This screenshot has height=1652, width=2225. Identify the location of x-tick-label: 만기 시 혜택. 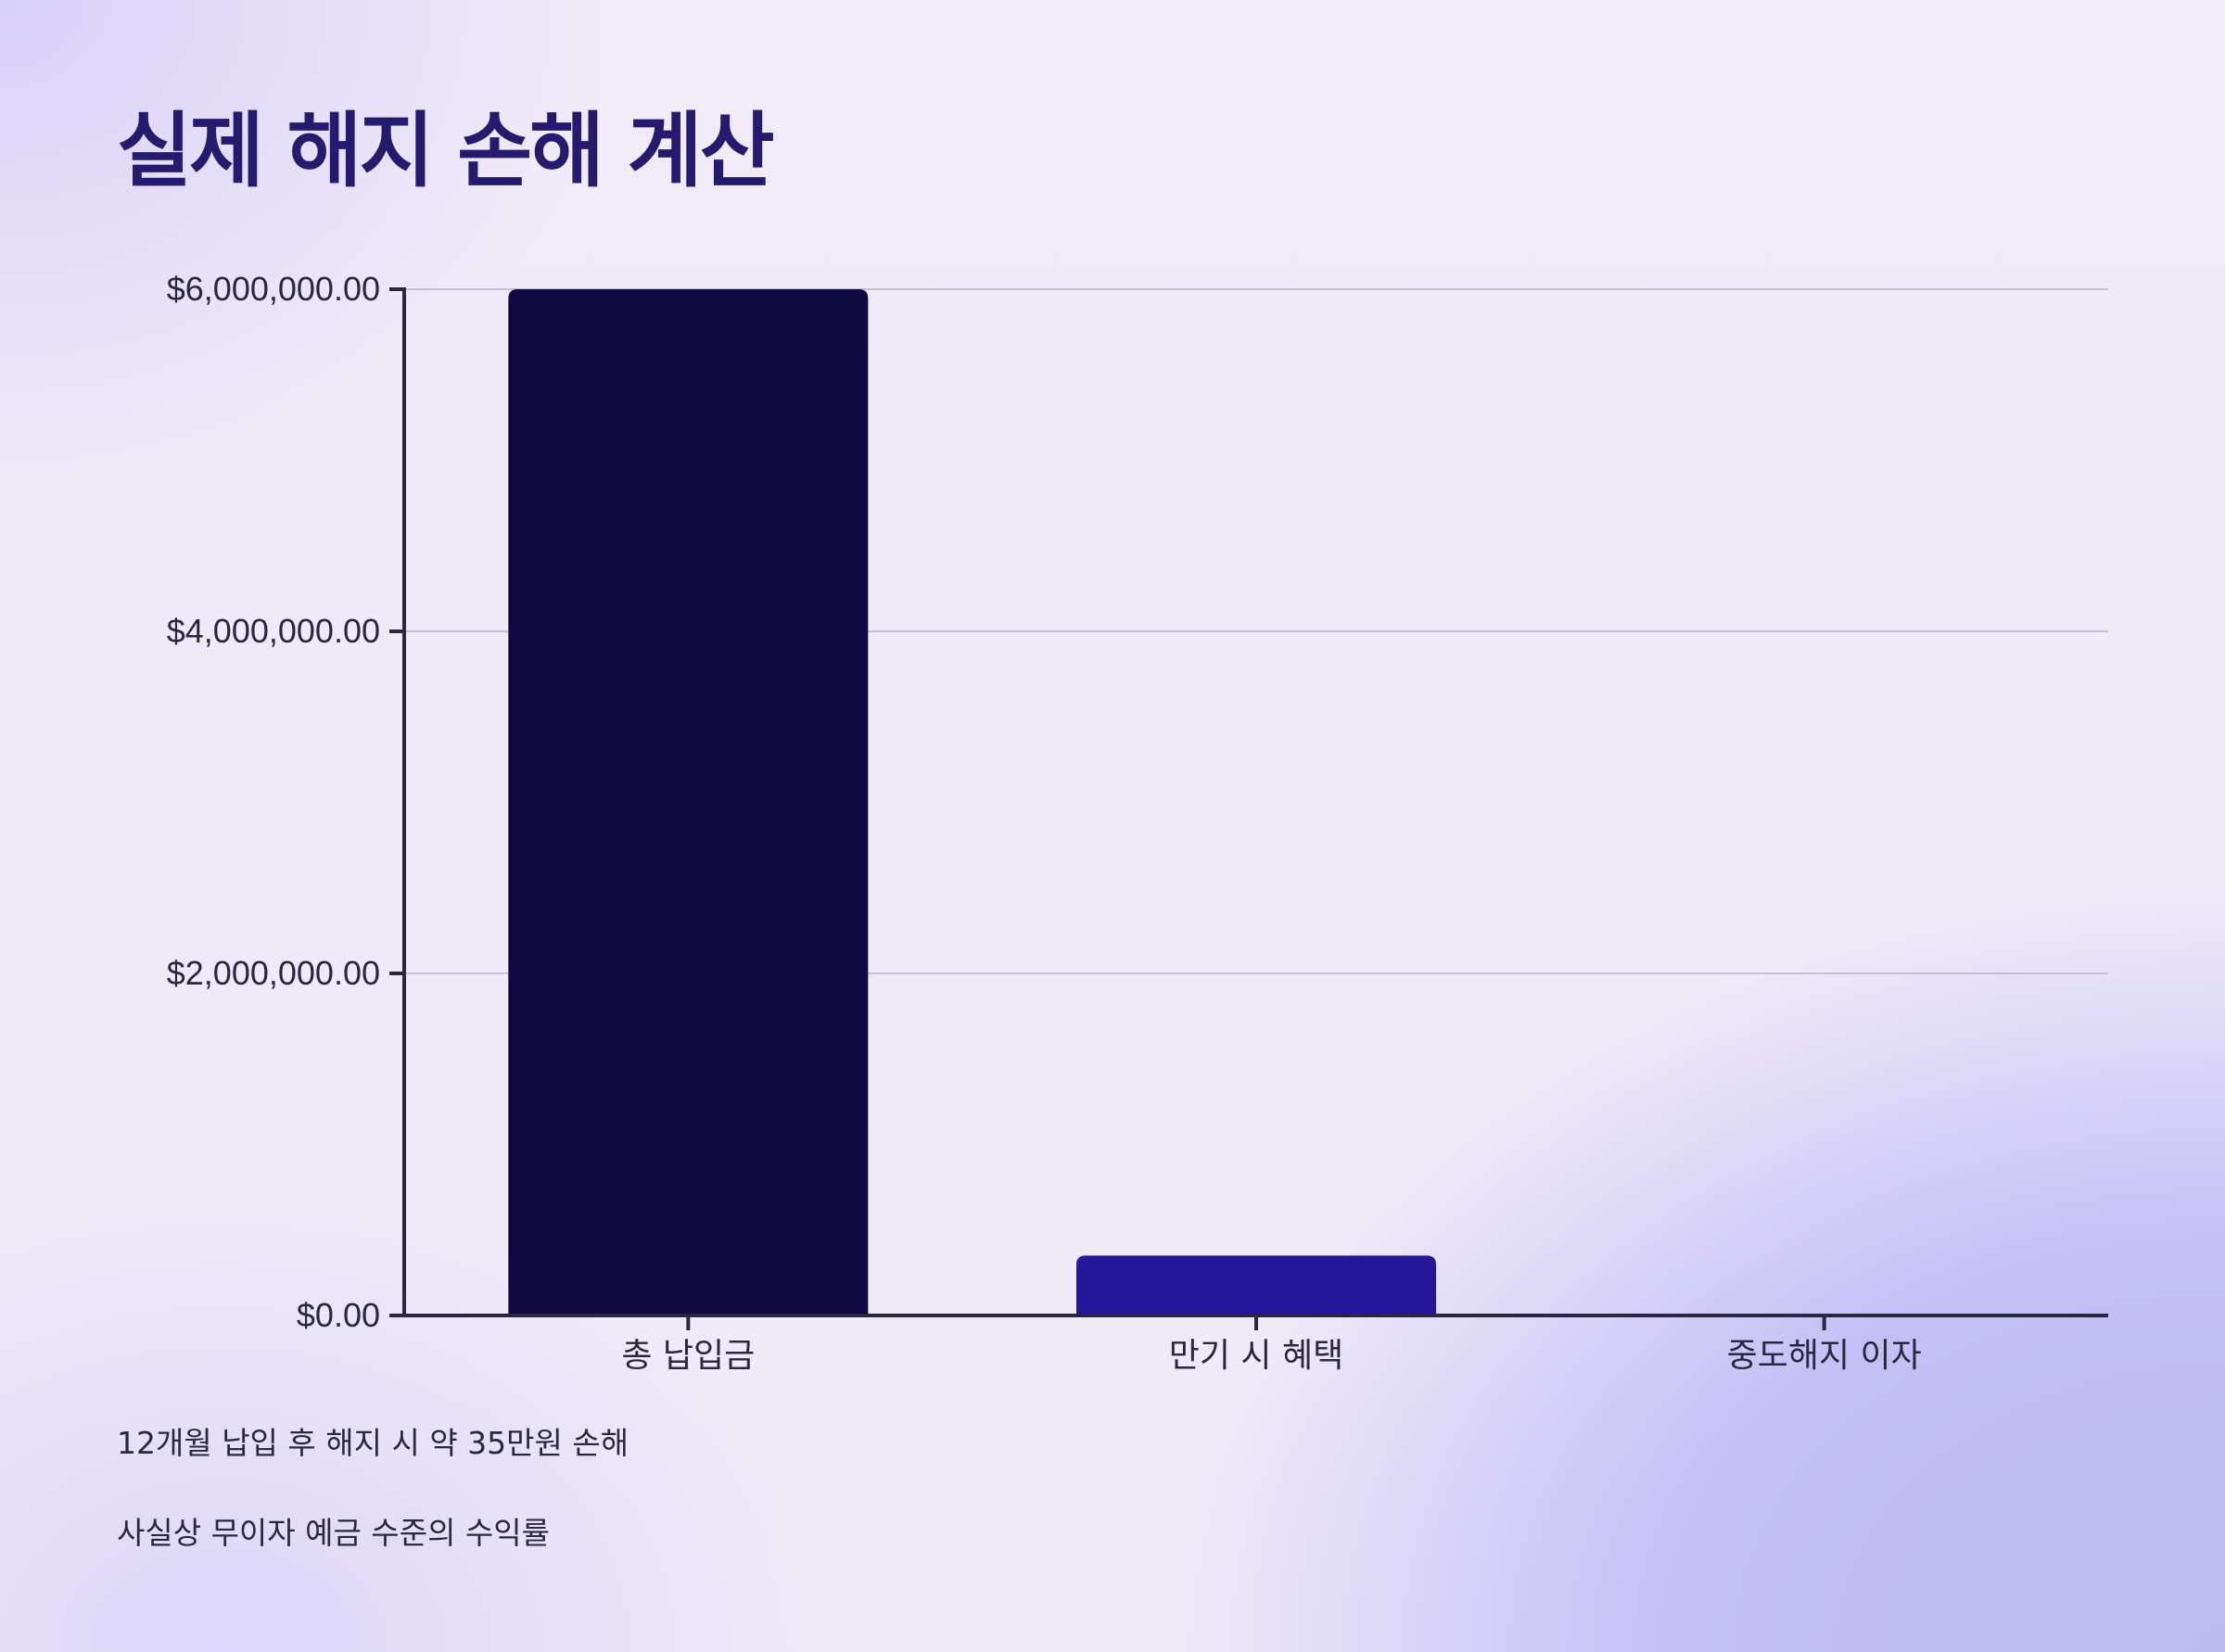
(1256, 1356).